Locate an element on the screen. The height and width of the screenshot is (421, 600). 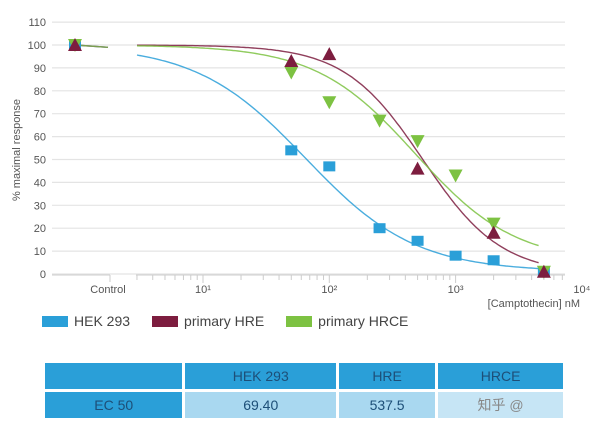
ec50-table: HEK 293 HRE HRCE EC 50 69.40 537.5 知乎 @ is located at coordinates (304, 390).